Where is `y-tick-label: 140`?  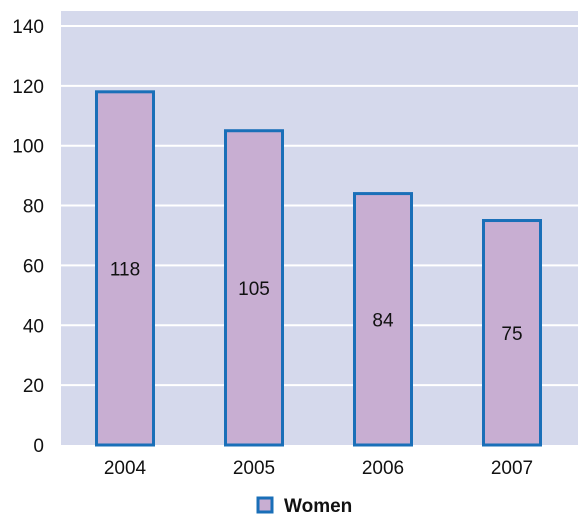
y-tick-label: 140 is located at coordinates (28, 27).